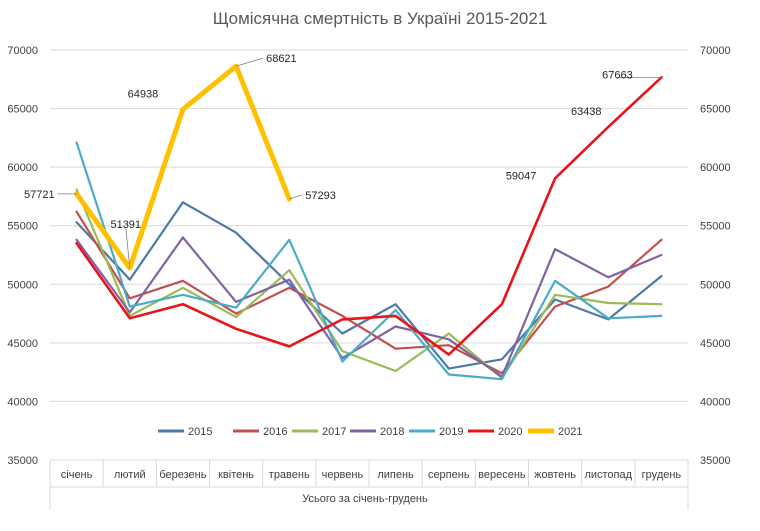  Describe the element at coordinates (715, 285) in the screenshot. I see `y-tick-label-right: 50000` at that location.